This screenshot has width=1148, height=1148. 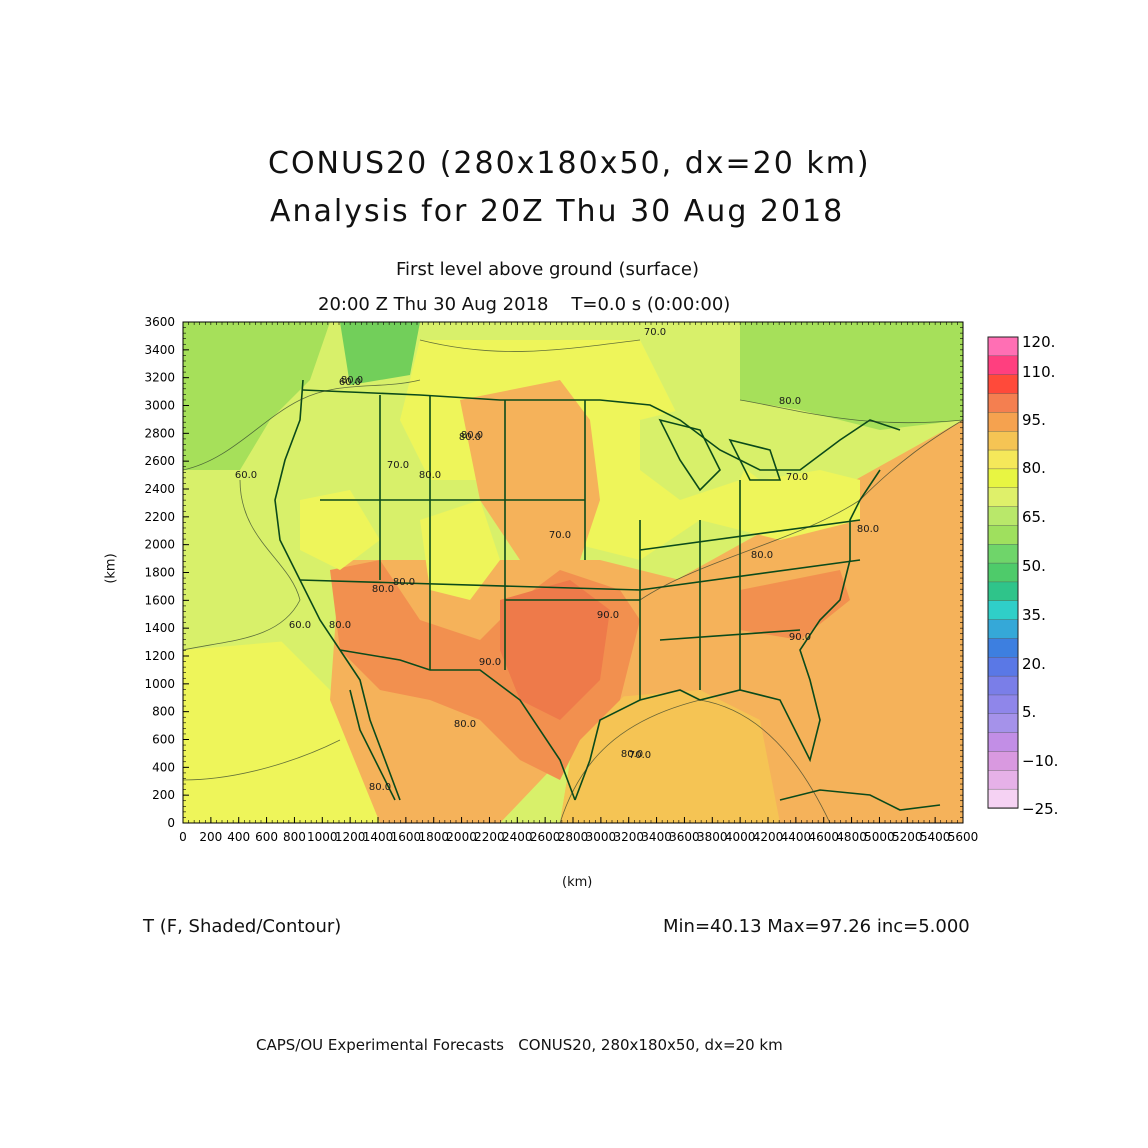 I want to click on x-tick-label: 4800, so click(x=851, y=837).